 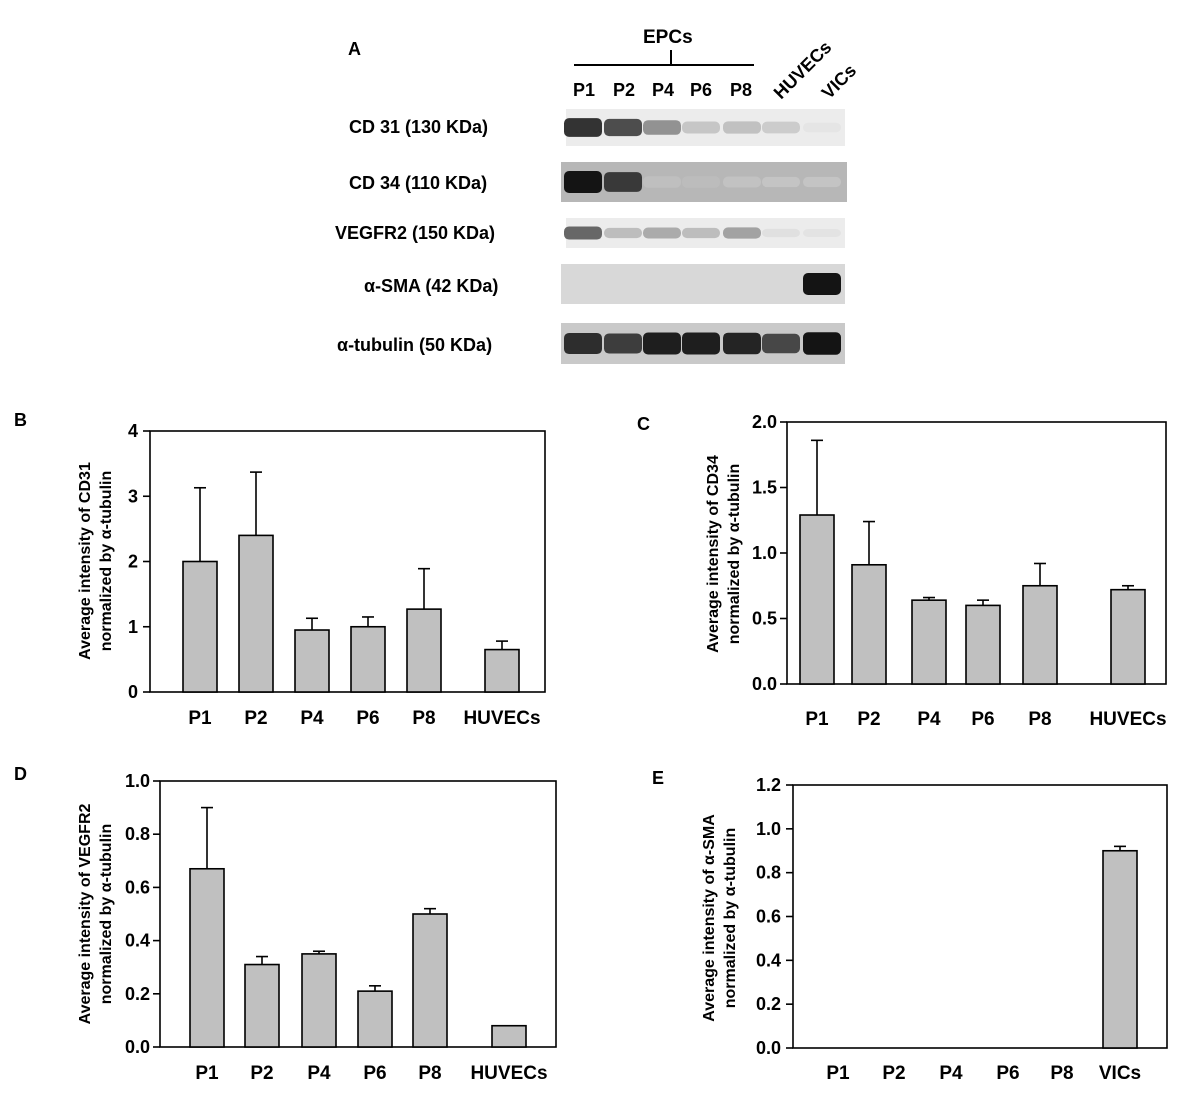 What do you see at coordinates (415, 233) in the screenshot?
I see `blot-row-label: VEGFR2 (150 KDa)` at bounding box center [415, 233].